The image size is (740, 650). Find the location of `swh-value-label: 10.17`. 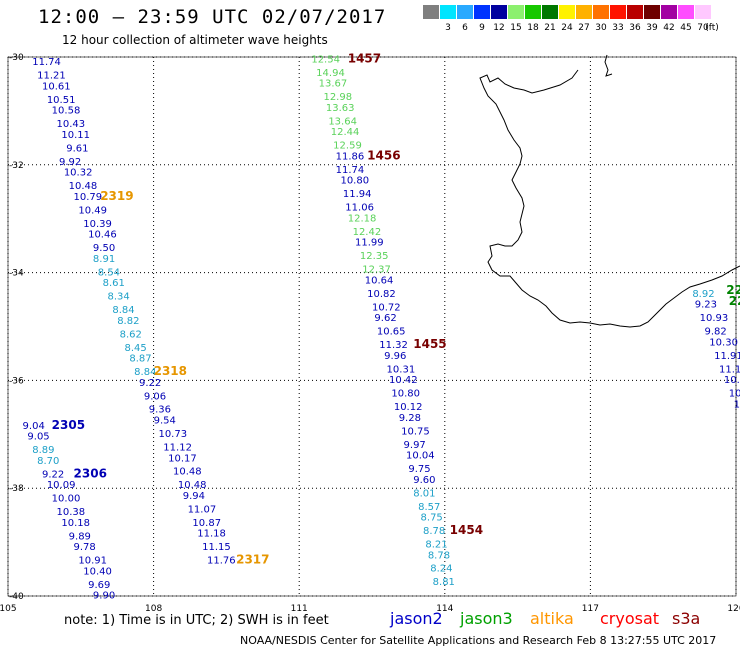

swh-value-label: 10.17 is located at coordinates (182, 458).